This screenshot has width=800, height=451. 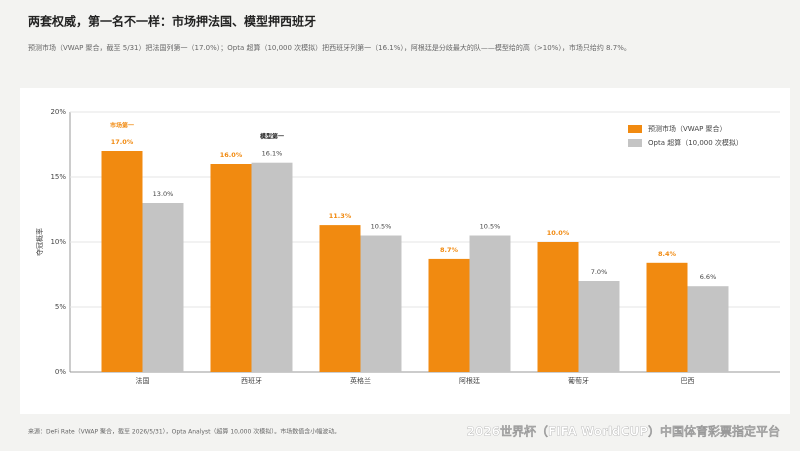 I want to click on y-tick-label: 0%, so click(x=60, y=372).